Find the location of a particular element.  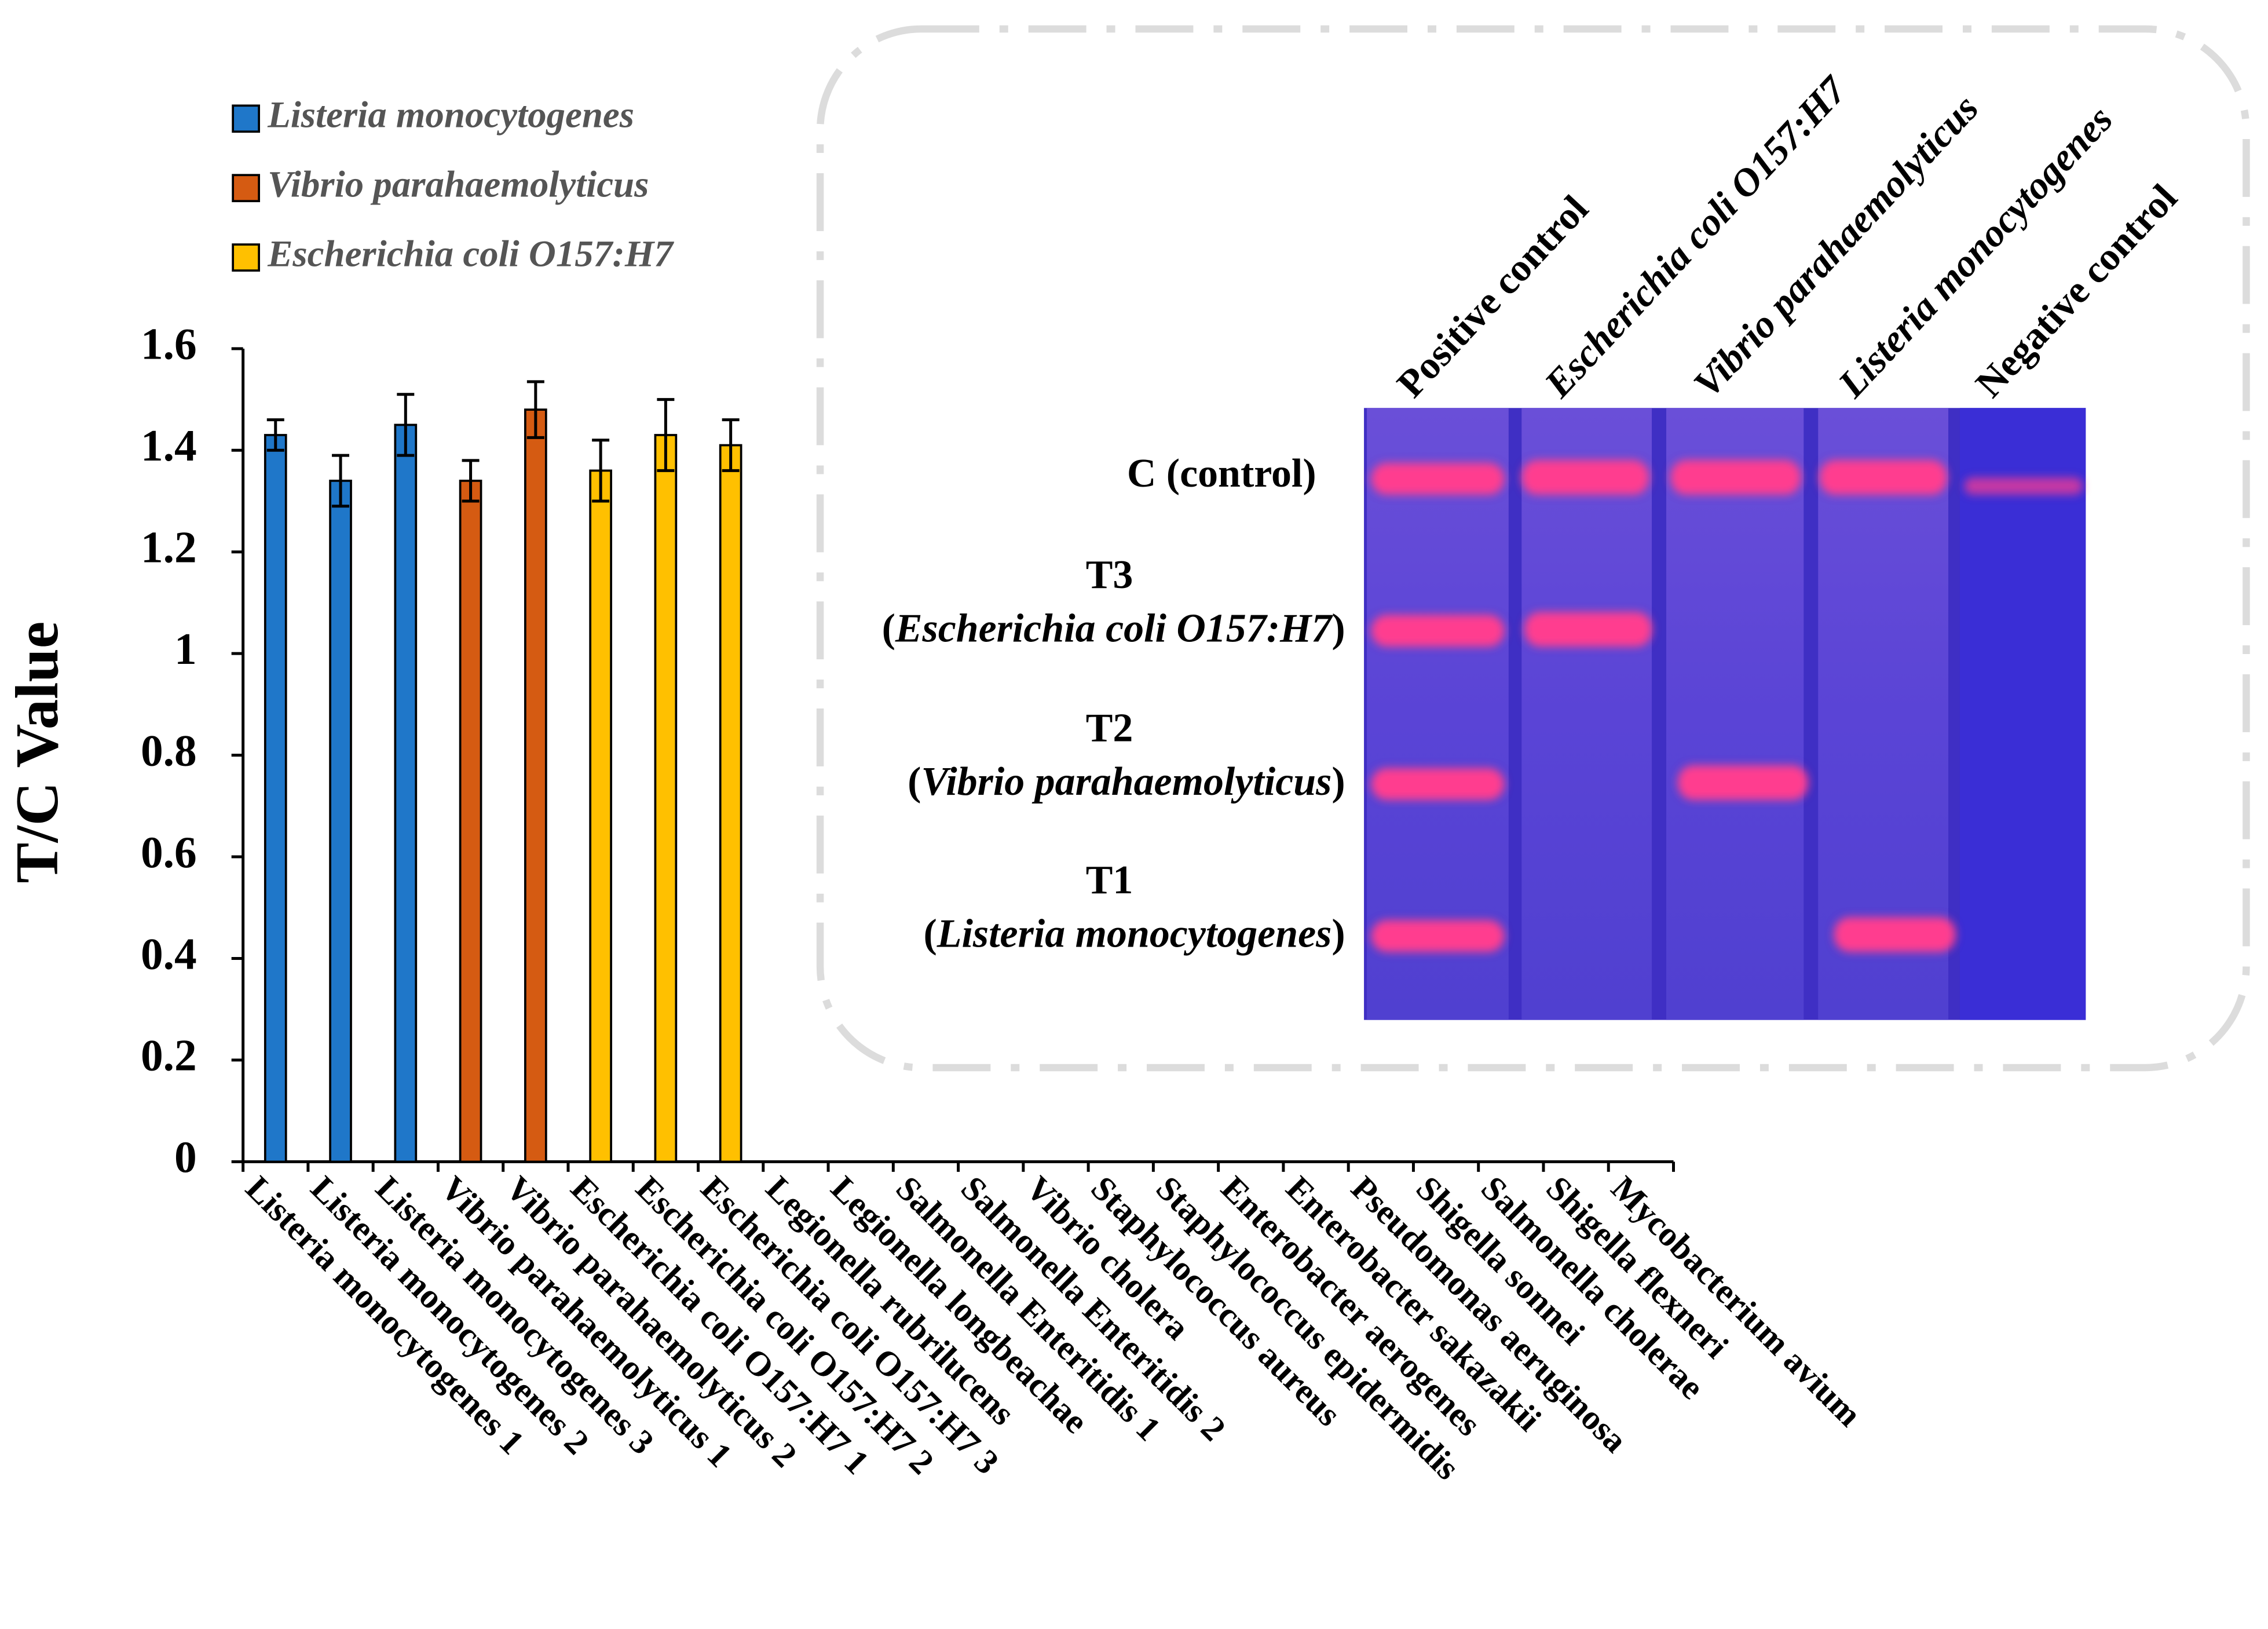

row-label-part: Escherichia coli O157:H7 is located at coordinates (1114, 628).